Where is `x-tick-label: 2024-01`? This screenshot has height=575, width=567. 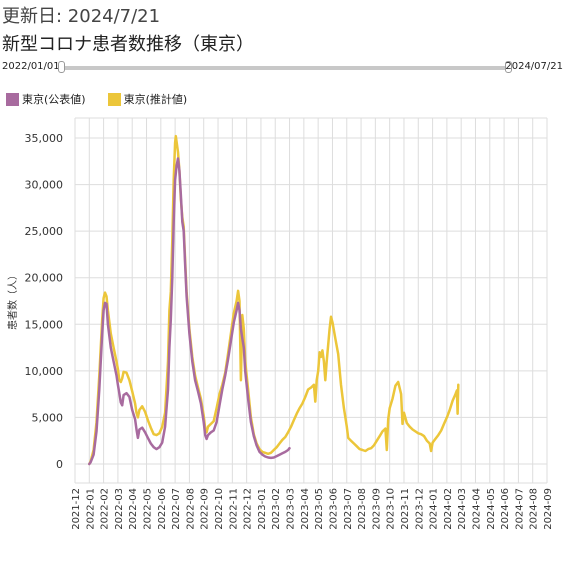
x-tick-label: 2024-01 is located at coordinates (434, 509).